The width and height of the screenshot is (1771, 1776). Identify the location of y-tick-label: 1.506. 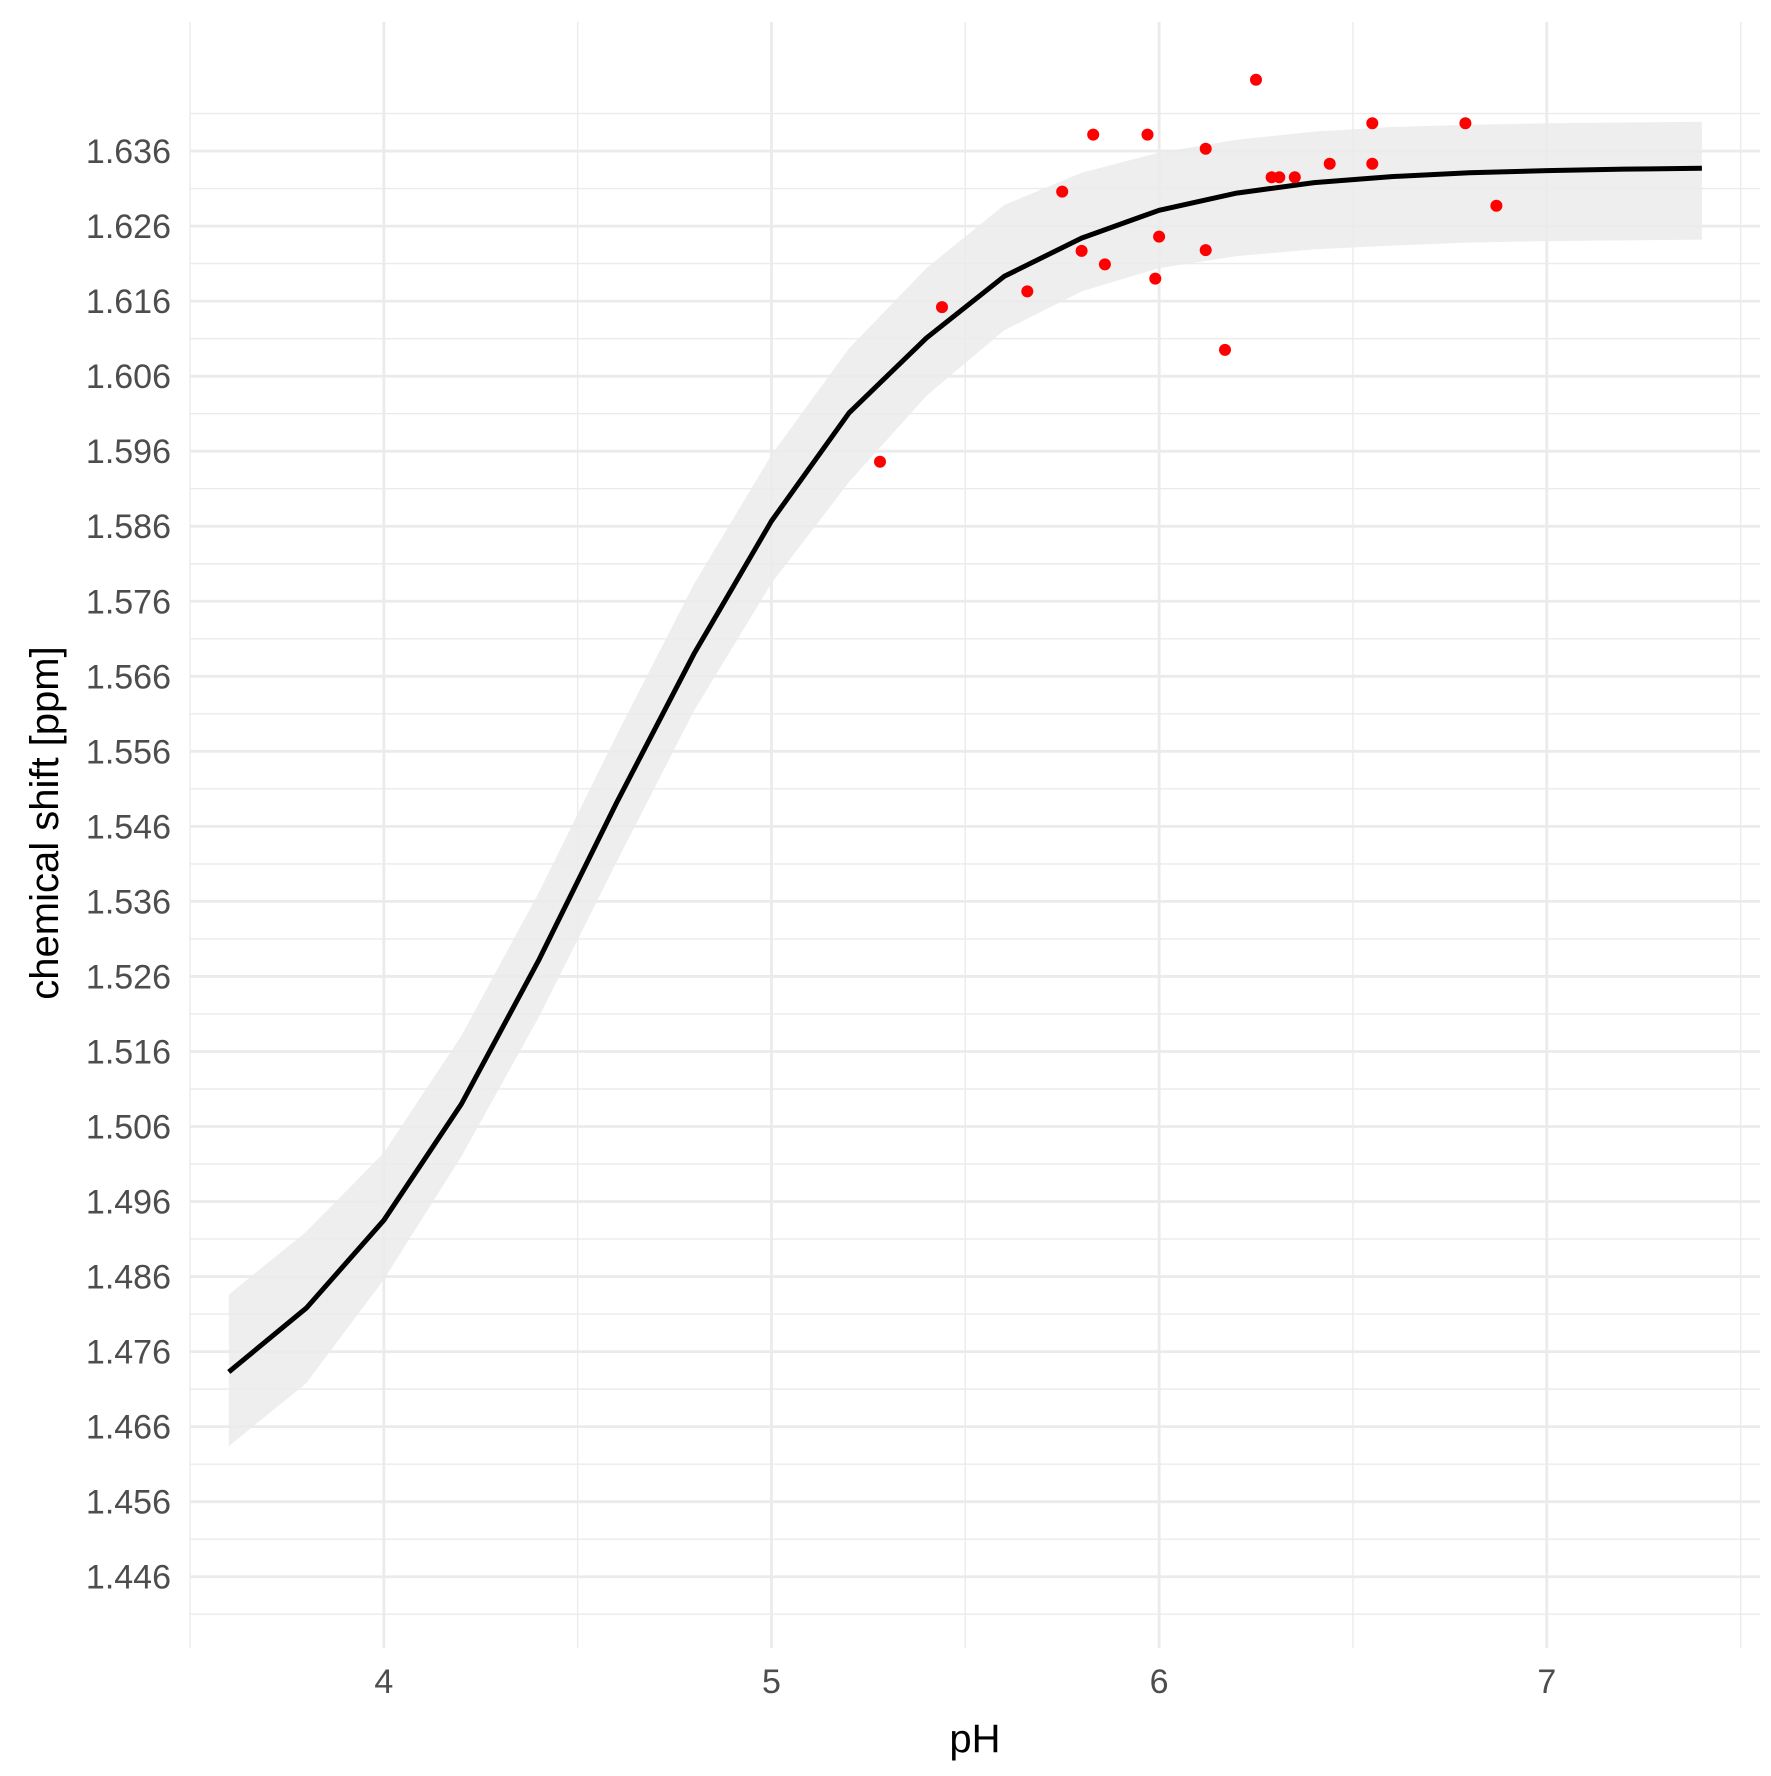
(128, 1128).